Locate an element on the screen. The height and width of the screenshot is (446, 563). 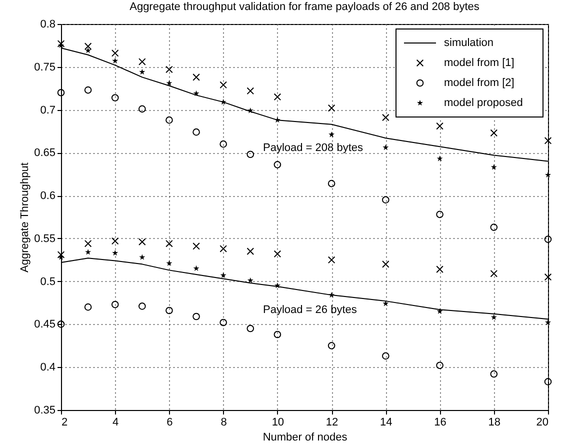
x-tick-label: 14 is located at coordinates (386, 422).